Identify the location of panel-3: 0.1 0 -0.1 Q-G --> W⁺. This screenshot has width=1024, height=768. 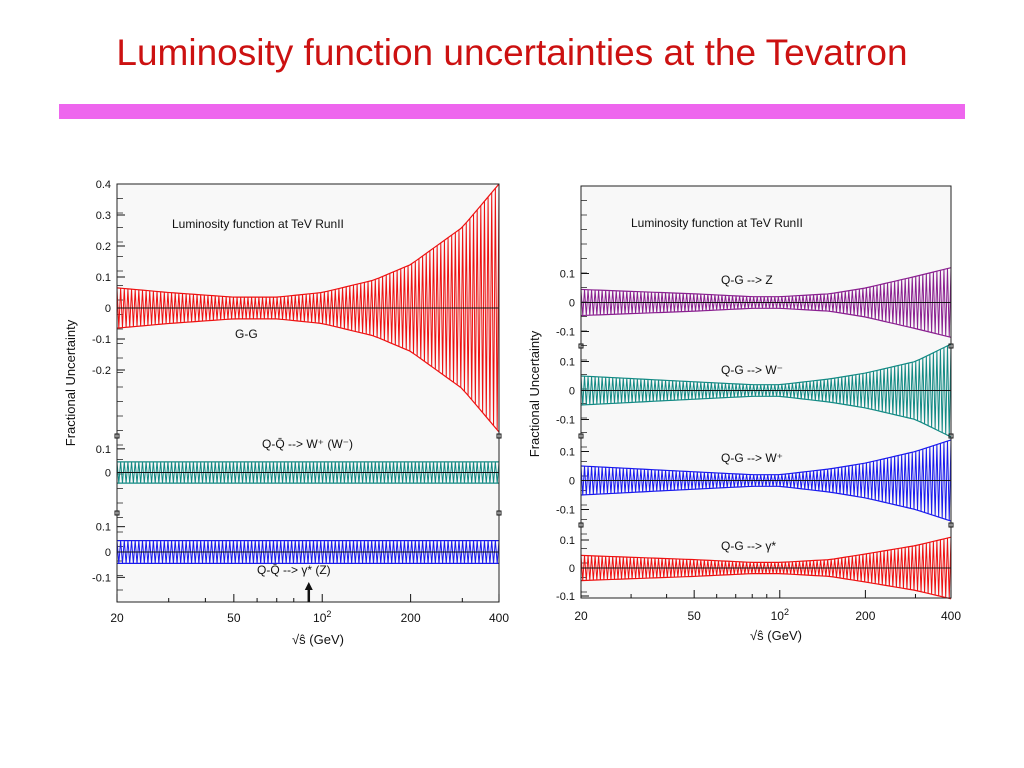
(755, 477).